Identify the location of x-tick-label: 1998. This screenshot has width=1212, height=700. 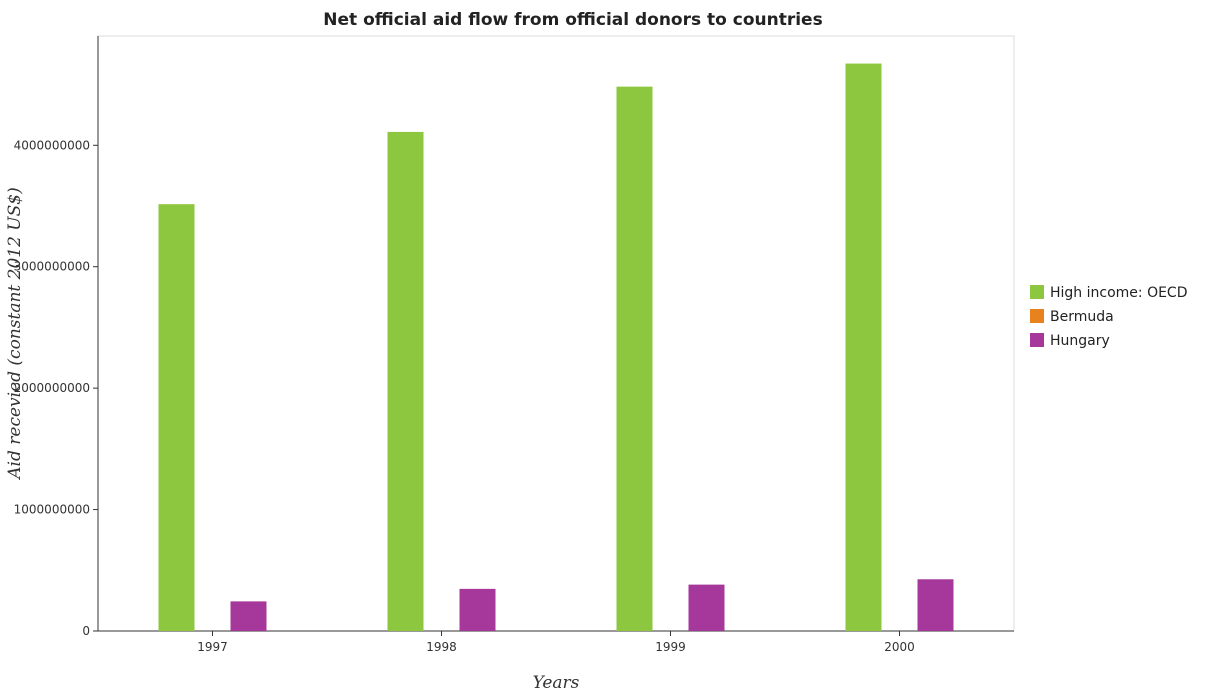
(441, 647).